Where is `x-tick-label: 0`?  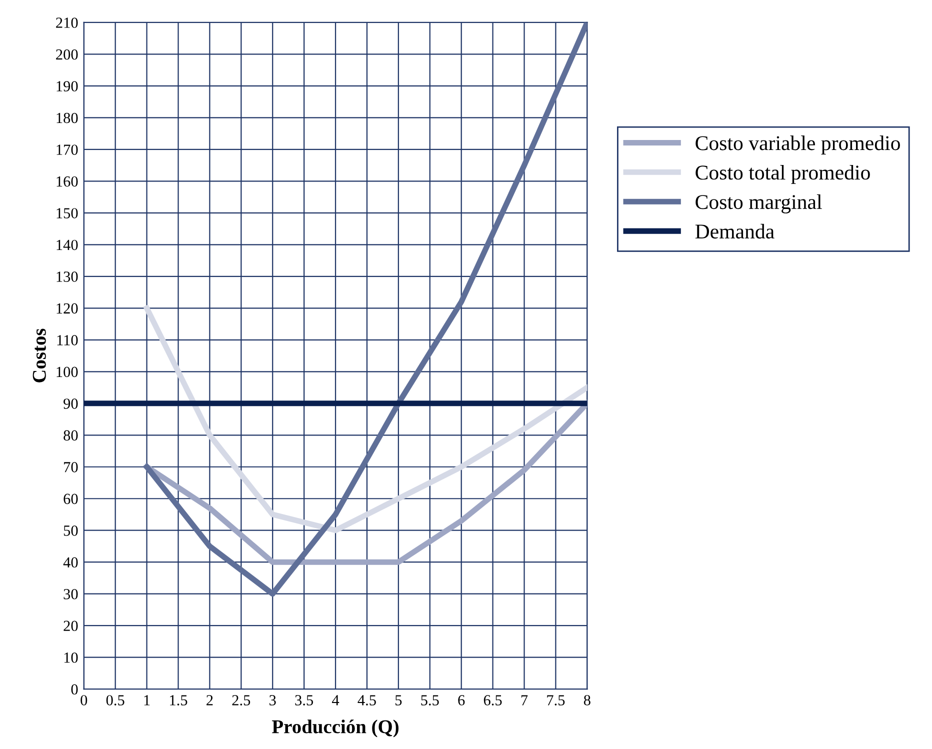 x-tick-label: 0 is located at coordinates (84, 700).